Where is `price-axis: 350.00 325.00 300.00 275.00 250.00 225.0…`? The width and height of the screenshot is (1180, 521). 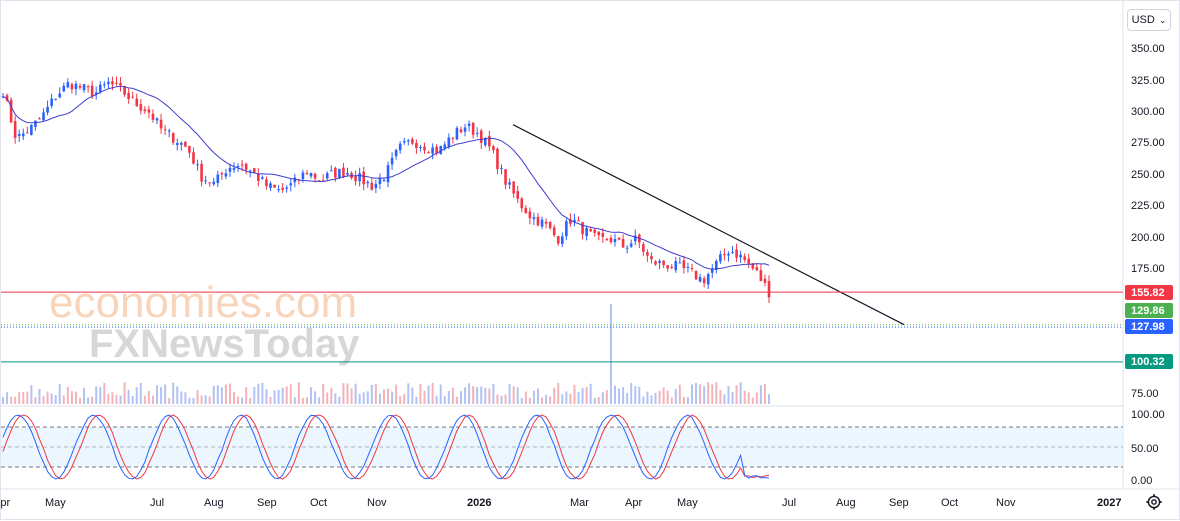 price-axis: 350.00 325.00 300.00 275.00 250.00 225.0… is located at coordinates (1148, 221).